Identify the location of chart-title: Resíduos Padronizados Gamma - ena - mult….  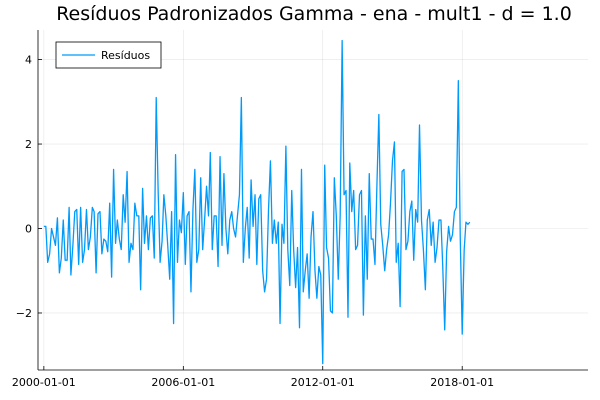
(314, 14).